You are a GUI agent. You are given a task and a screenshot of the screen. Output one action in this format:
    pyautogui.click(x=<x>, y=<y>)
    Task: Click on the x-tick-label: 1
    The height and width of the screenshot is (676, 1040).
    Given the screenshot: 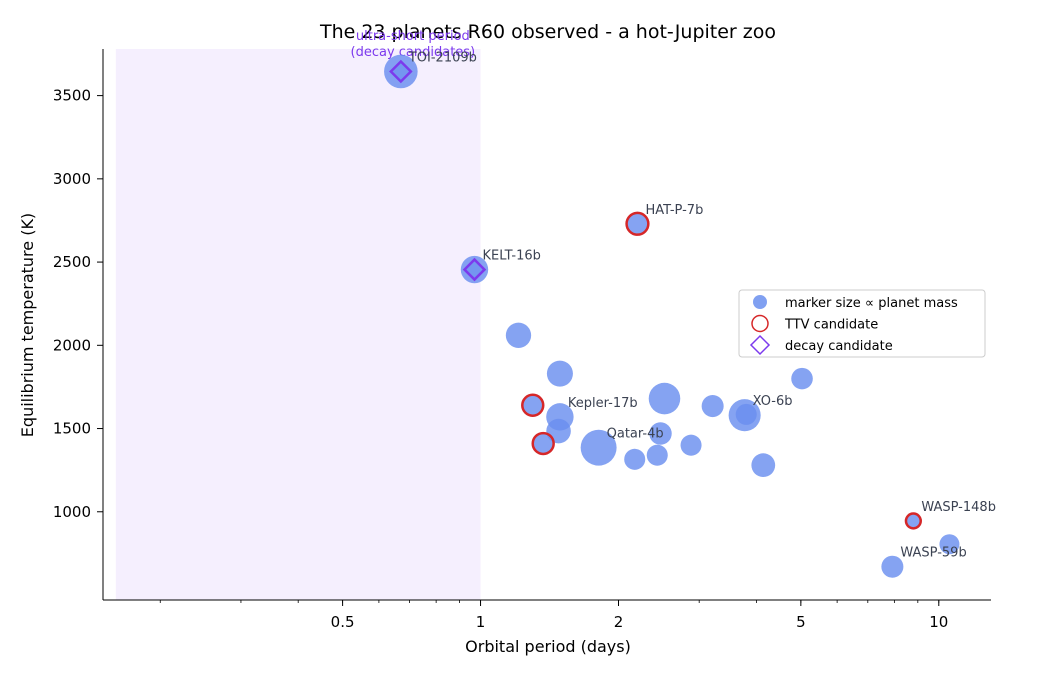 What is the action you would take?
    pyautogui.click(x=481, y=622)
    